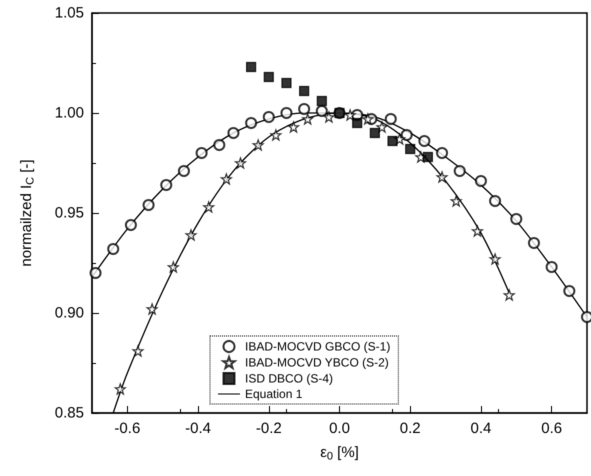  I want to click on x-tick-label: 0.2, so click(410, 428).